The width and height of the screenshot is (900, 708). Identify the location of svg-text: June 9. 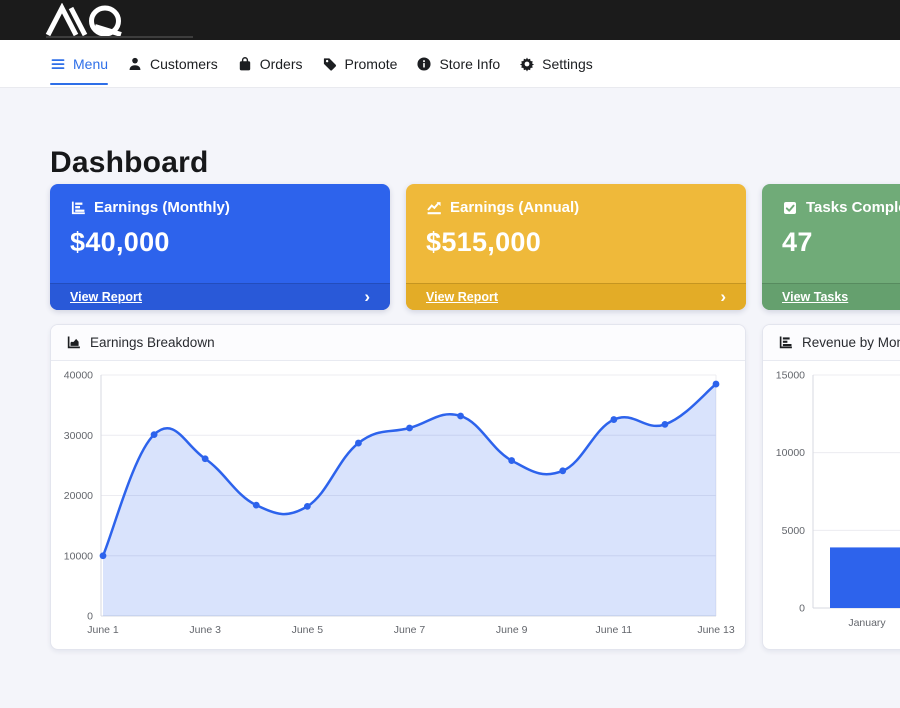
(512, 630).